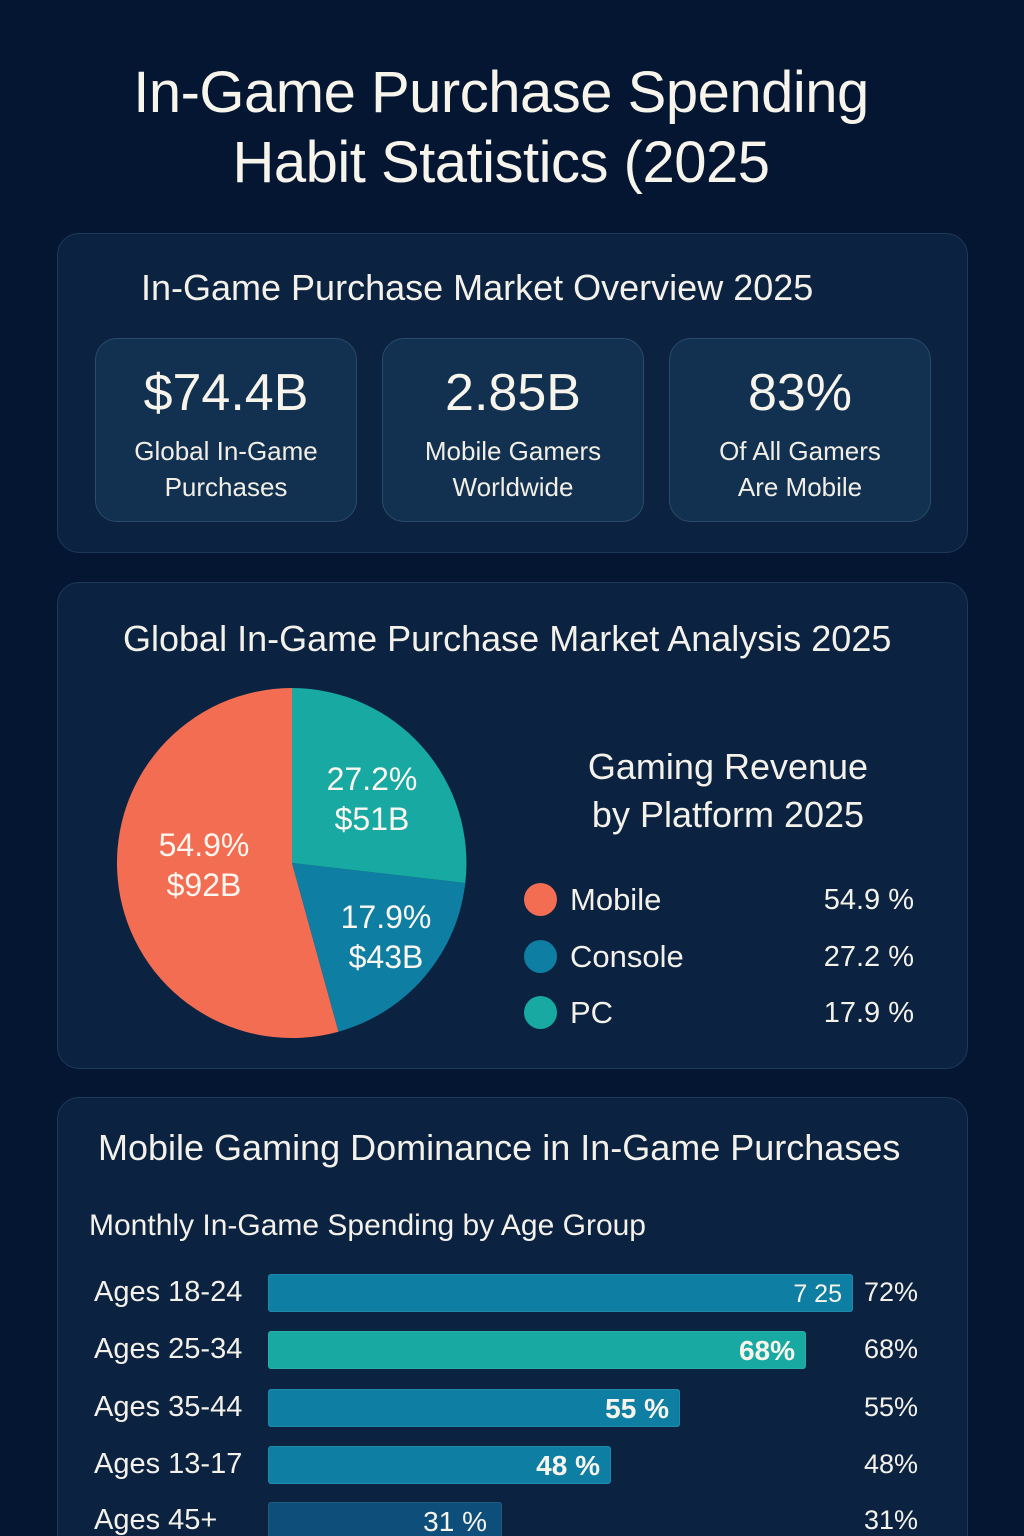 The width and height of the screenshot is (1024, 1536). I want to click on bar-row-25-34: Ages 25-34 68% 68%, so click(513, 1349).